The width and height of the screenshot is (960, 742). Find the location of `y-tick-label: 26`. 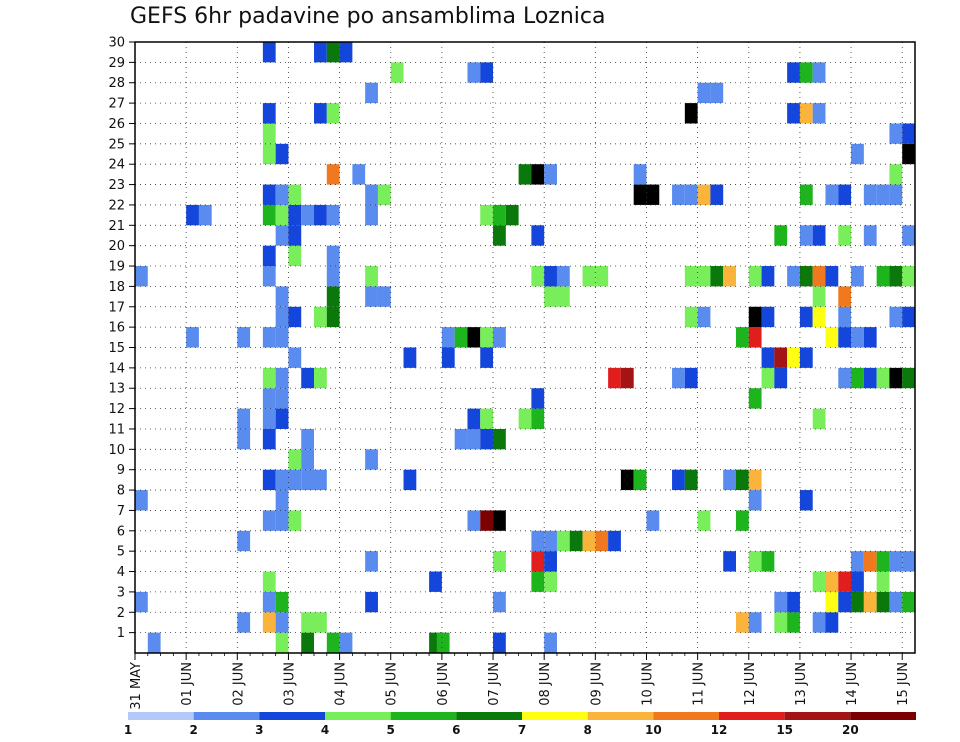

y-tick-label: 26 is located at coordinates (116, 124).